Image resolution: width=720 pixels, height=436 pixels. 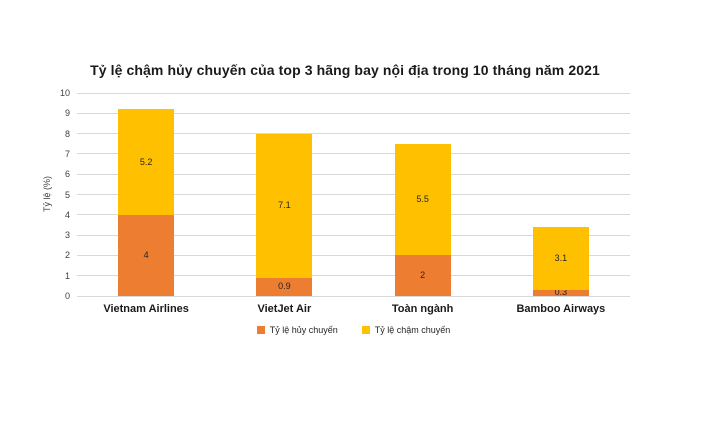 I want to click on bar-value-label: 5.2, so click(x=146, y=161).